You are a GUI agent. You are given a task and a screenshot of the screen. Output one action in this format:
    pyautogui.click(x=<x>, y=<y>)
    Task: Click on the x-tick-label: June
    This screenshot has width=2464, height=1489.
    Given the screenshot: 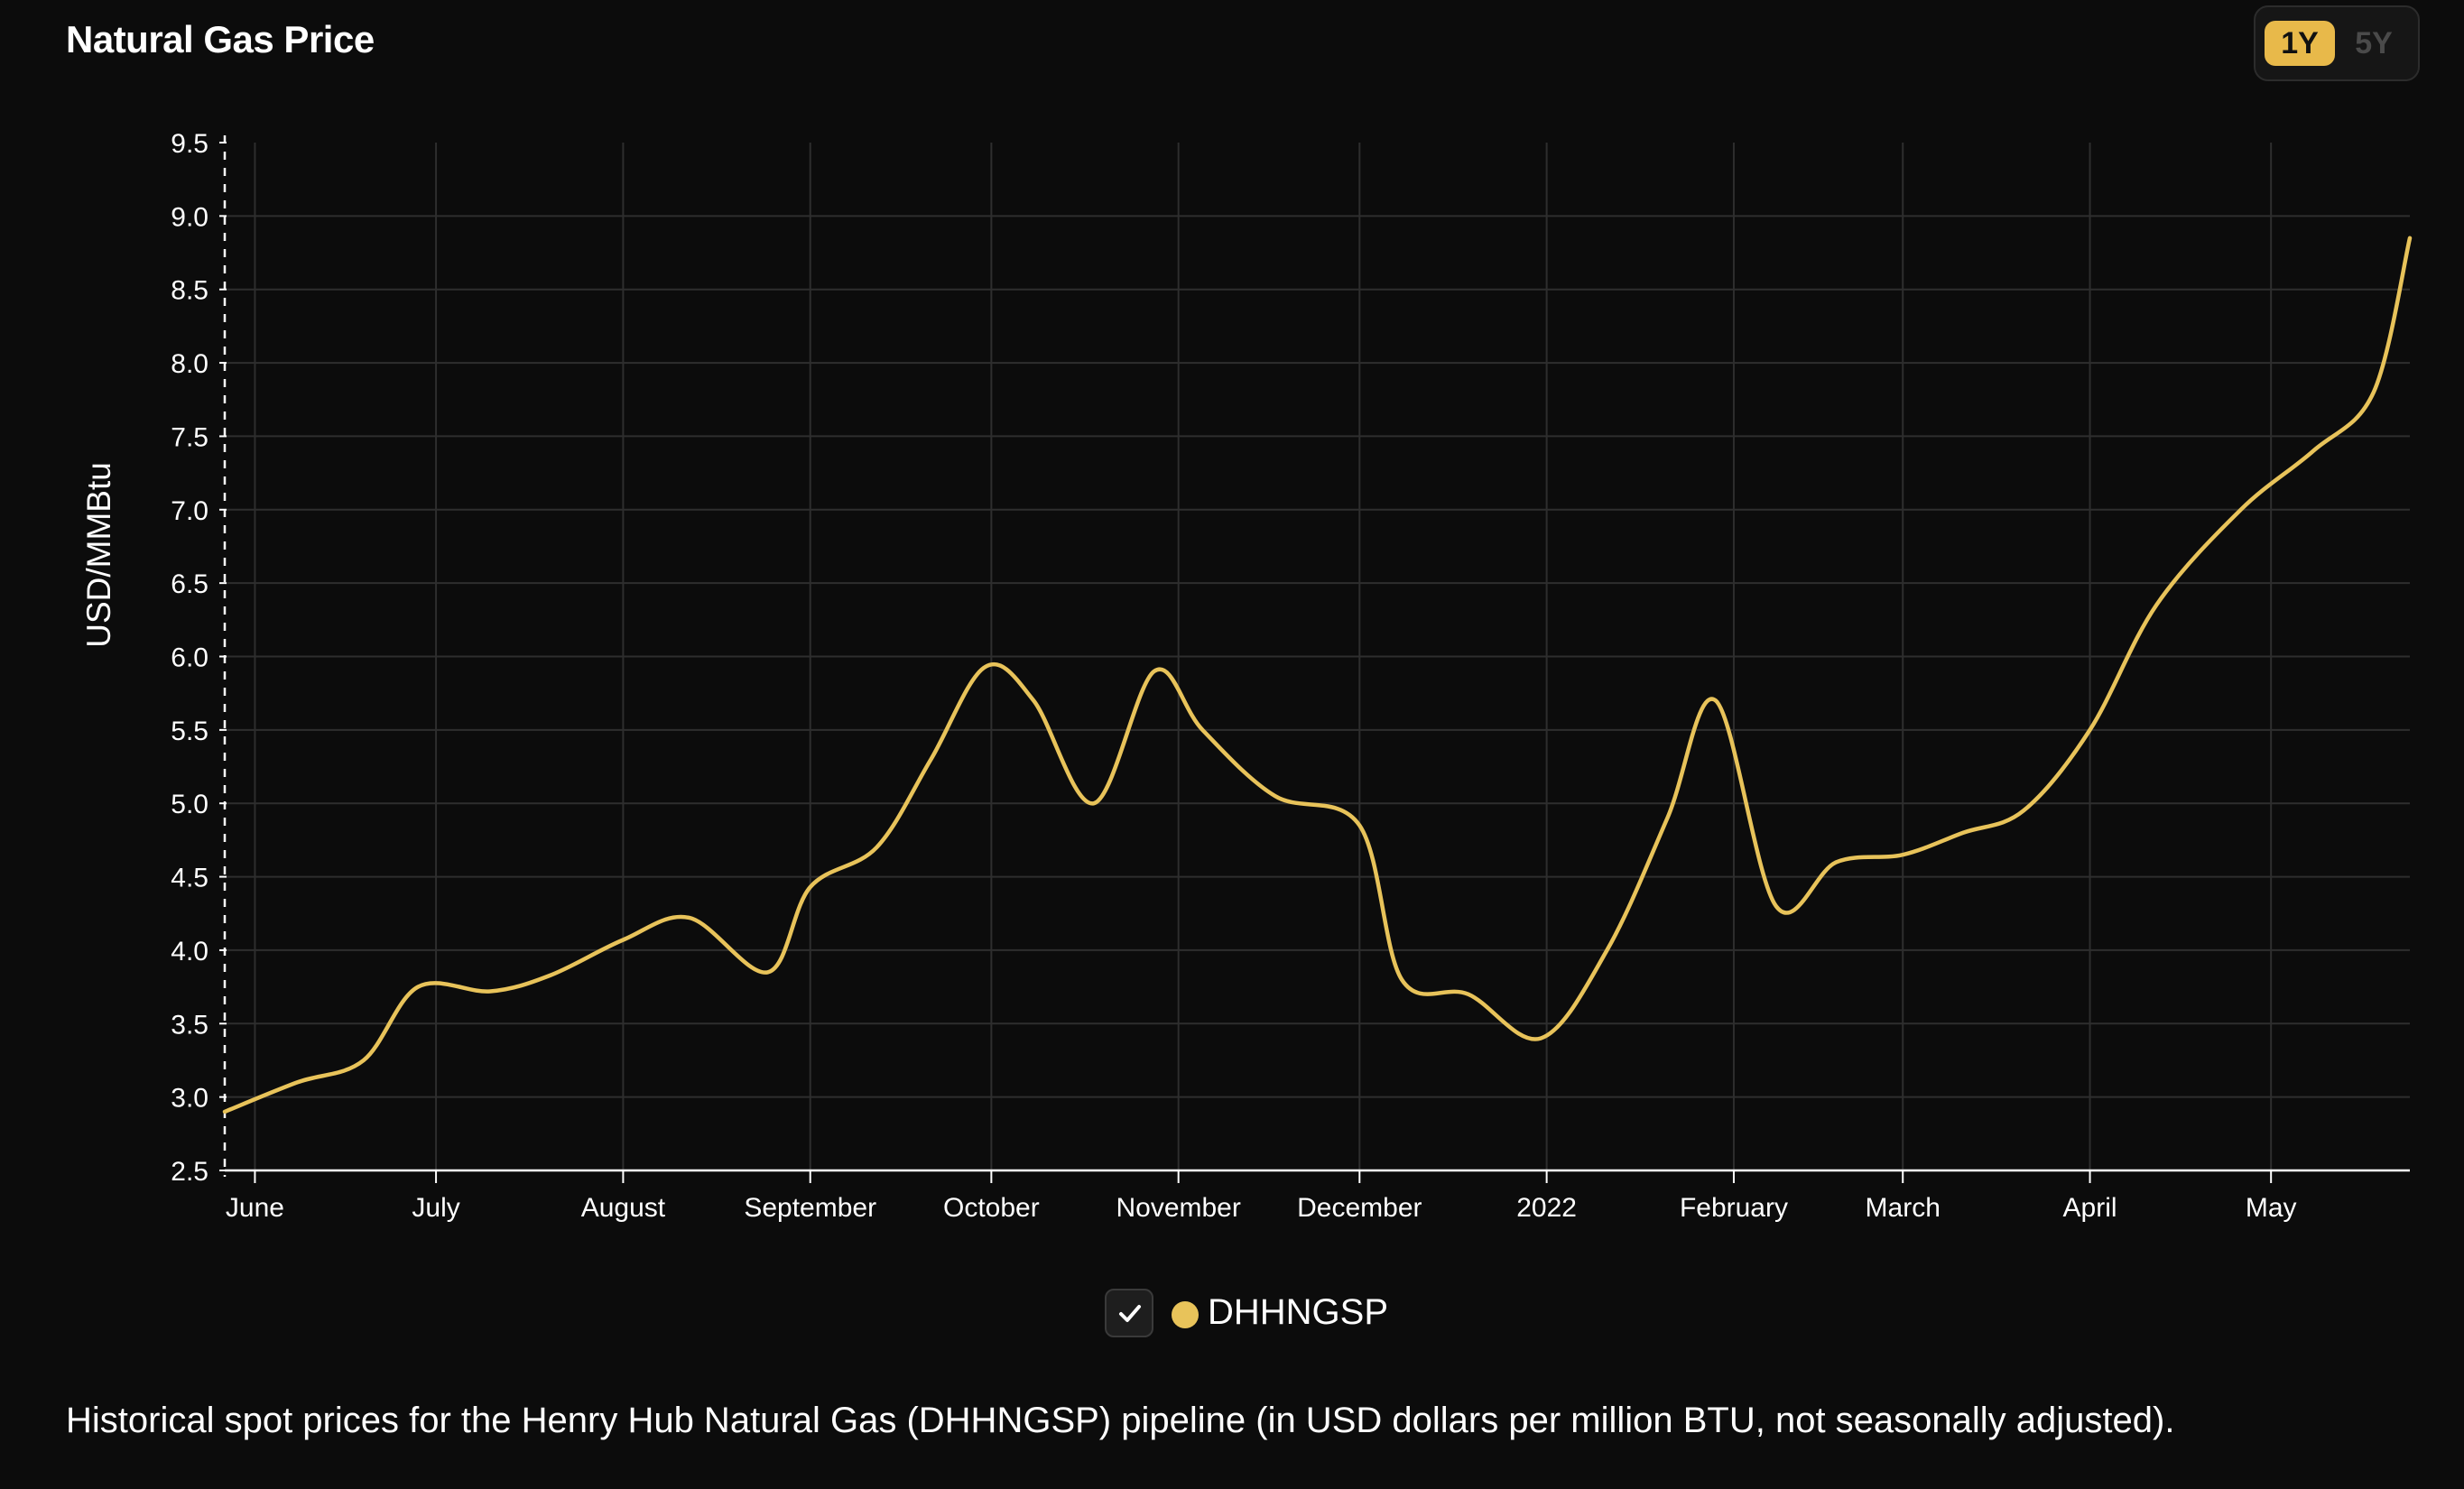 What is the action you would take?
    pyautogui.click(x=255, y=1208)
    